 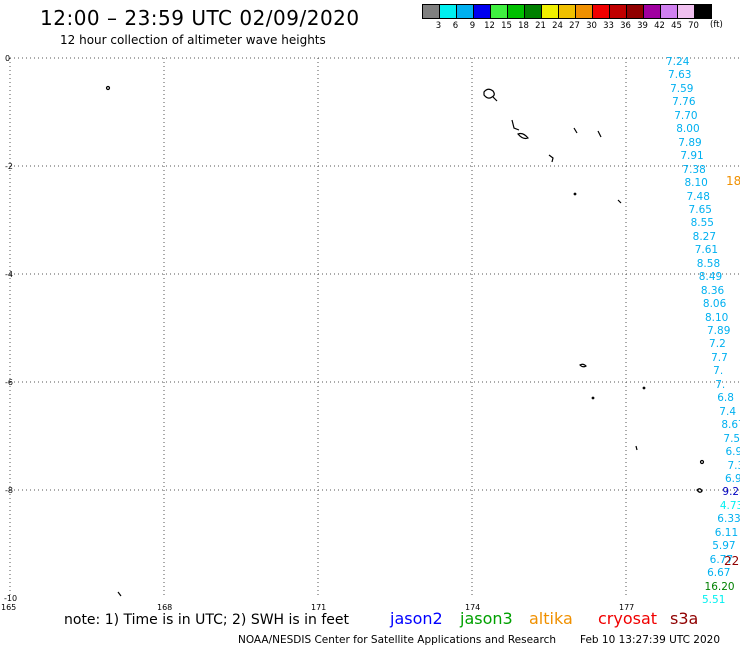 I want to click on lon-tick-1: 168, so click(x=164, y=607).